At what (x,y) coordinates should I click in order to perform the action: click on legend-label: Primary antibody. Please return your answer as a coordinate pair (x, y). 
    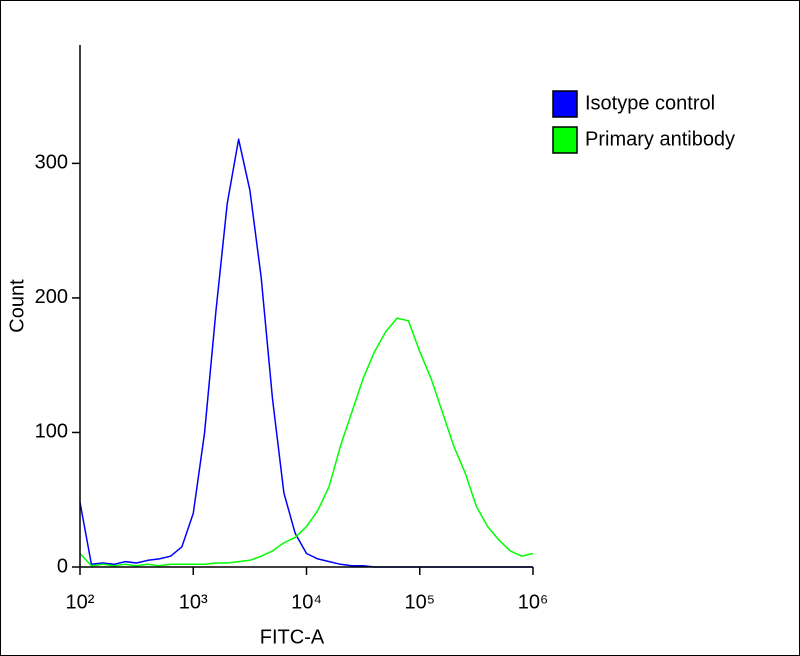
    Looking at the image, I should click on (660, 139).